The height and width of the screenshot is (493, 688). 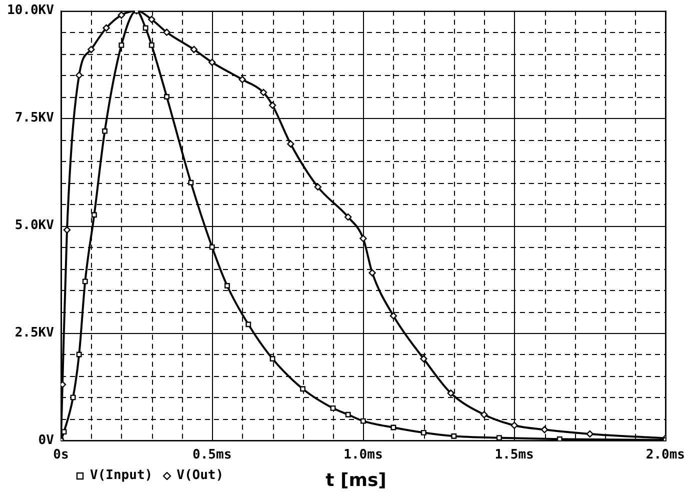 I want to click on legend-label: V(Input), so click(x=121, y=475).